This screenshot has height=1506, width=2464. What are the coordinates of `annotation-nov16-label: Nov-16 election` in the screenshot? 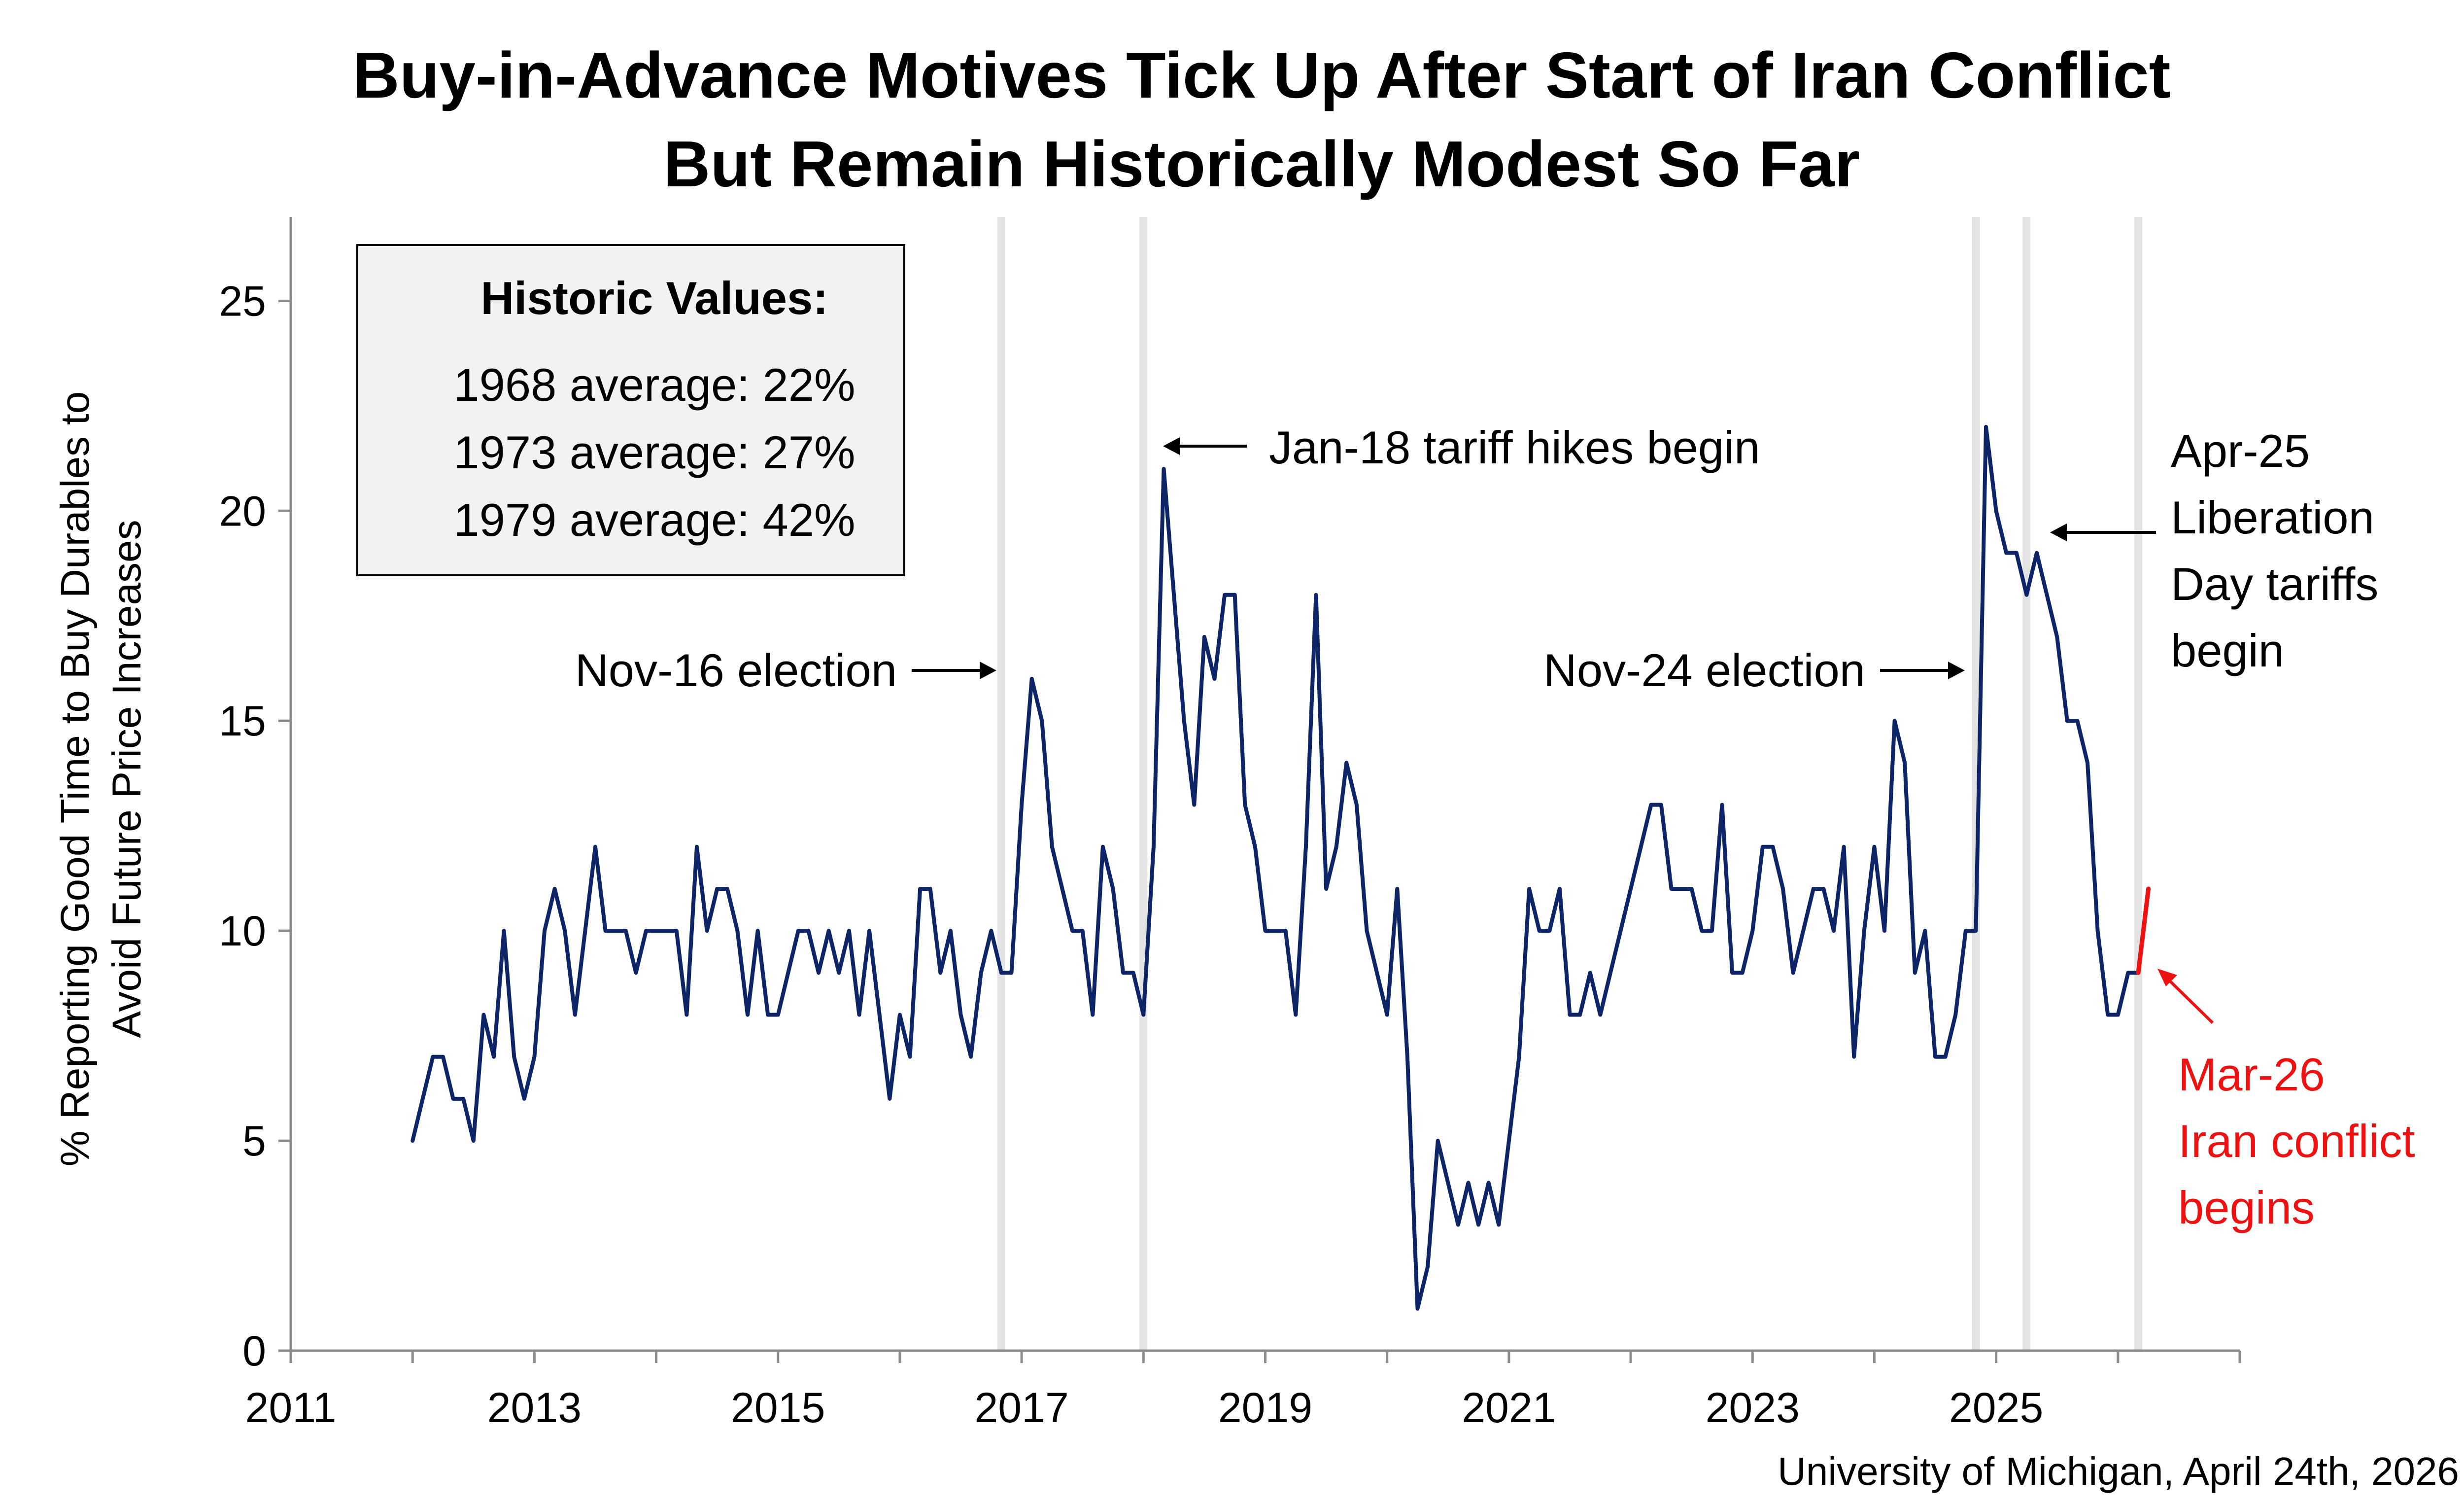 It's located at (736, 670).